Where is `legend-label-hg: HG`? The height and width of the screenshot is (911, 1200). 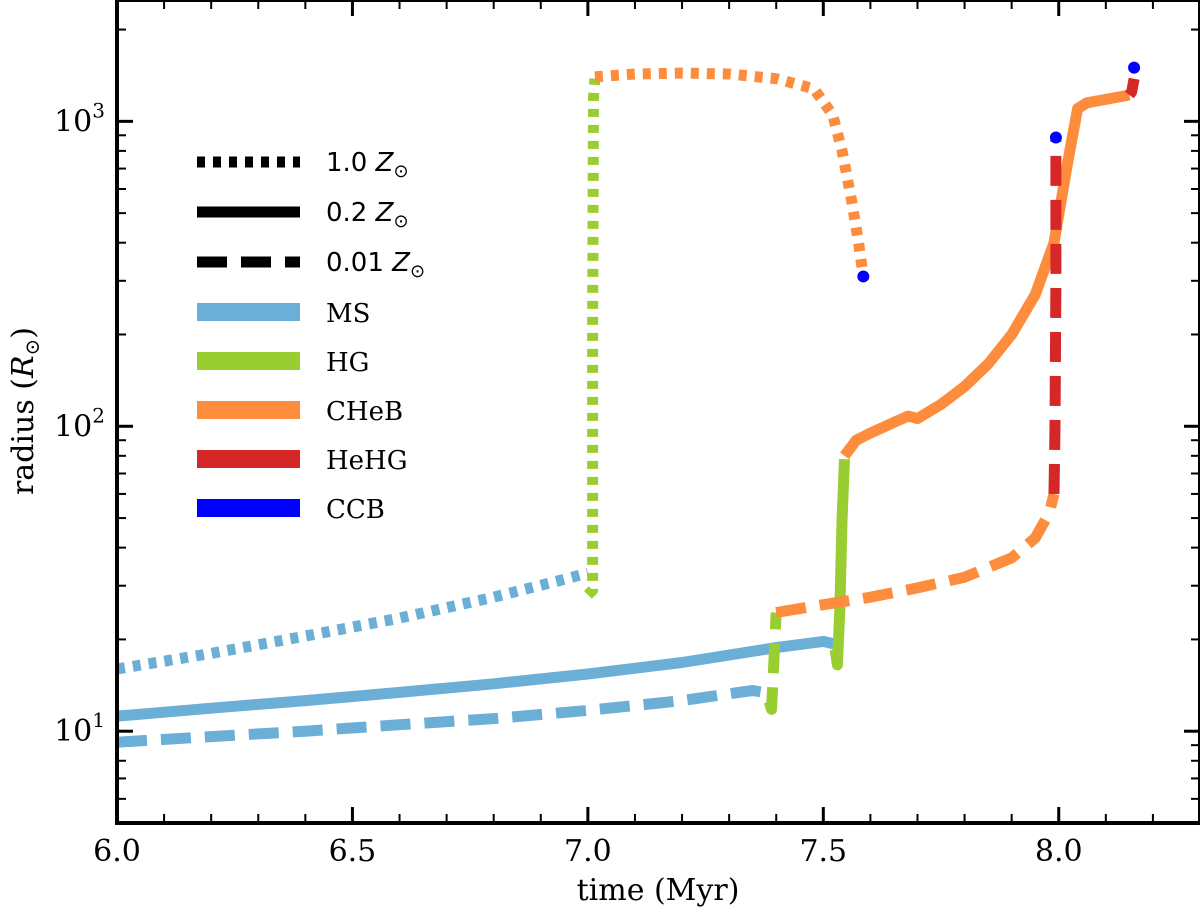 legend-label-hg: HG is located at coordinates (347, 363).